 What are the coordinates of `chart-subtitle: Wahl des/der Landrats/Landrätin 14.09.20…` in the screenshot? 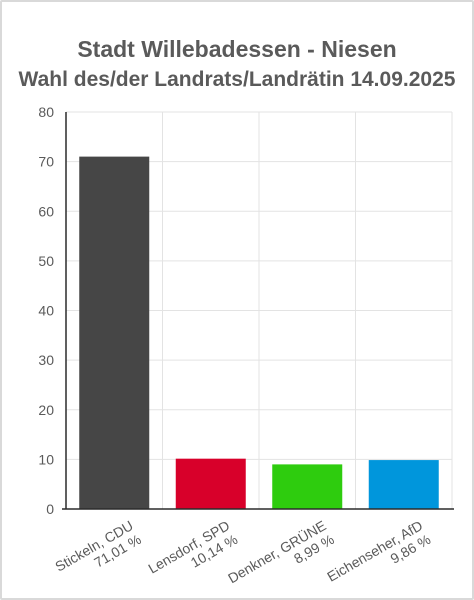 It's located at (237, 79).